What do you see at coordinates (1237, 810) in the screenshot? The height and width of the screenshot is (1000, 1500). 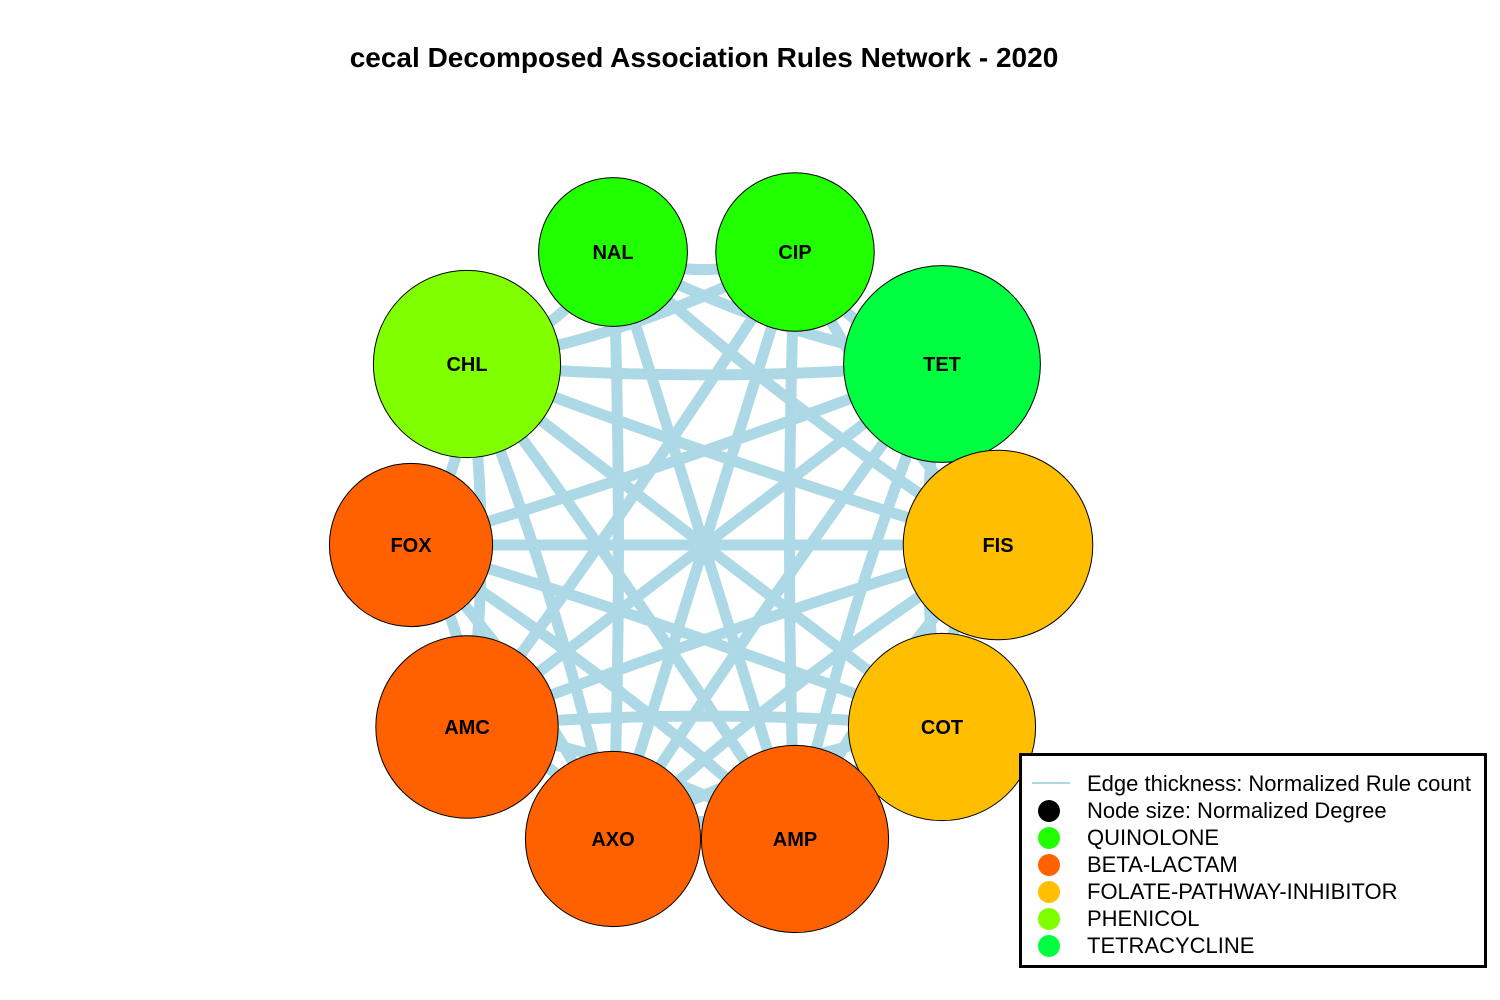 I see `legend-label: Node size: Normalized Degree` at bounding box center [1237, 810].